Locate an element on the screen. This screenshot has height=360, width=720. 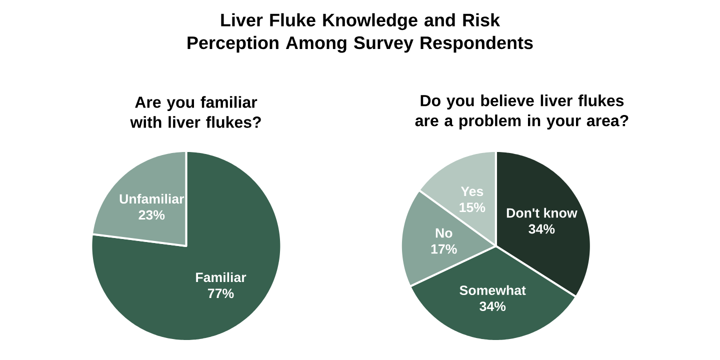
data-label: 77% is located at coordinates (221, 293).